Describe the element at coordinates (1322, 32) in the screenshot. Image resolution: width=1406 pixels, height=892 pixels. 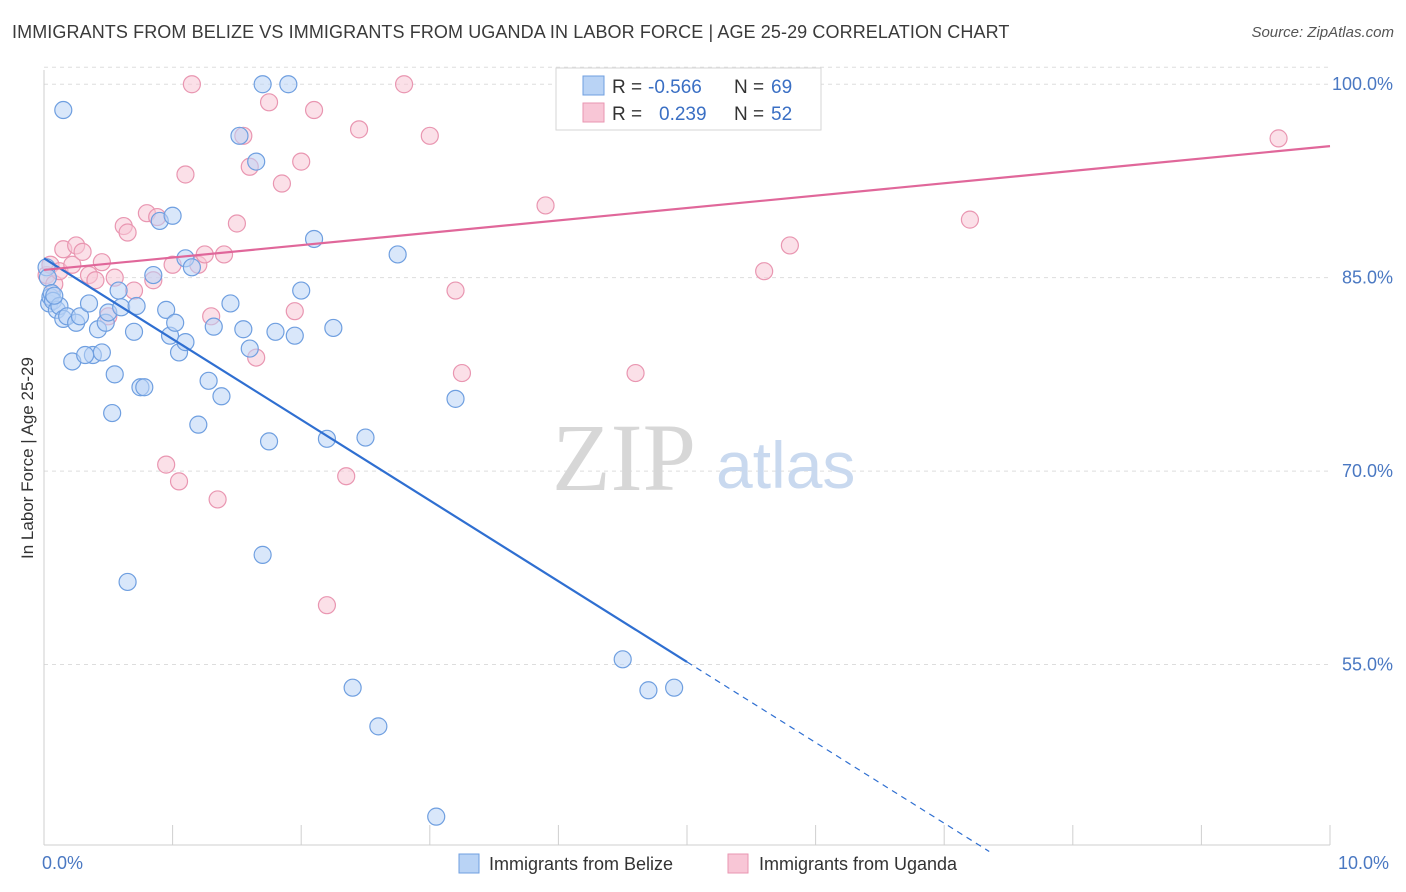
I see `source-label: Source: ZipAtlas.com` at that location.